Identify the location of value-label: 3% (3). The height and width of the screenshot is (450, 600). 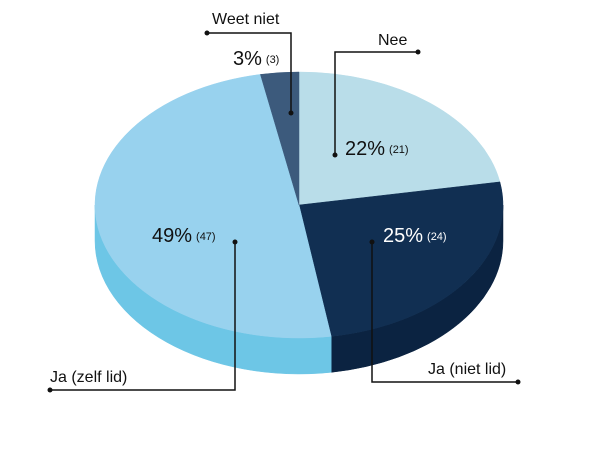
(256, 59).